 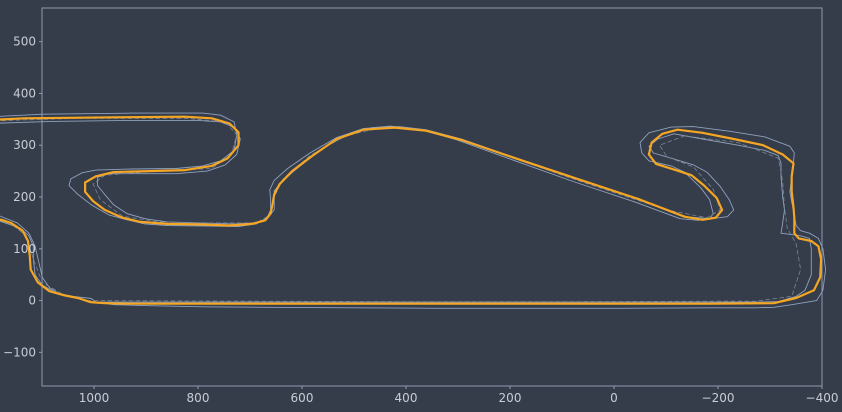 I want to click on y-tick-label: 400, so click(x=24, y=93).